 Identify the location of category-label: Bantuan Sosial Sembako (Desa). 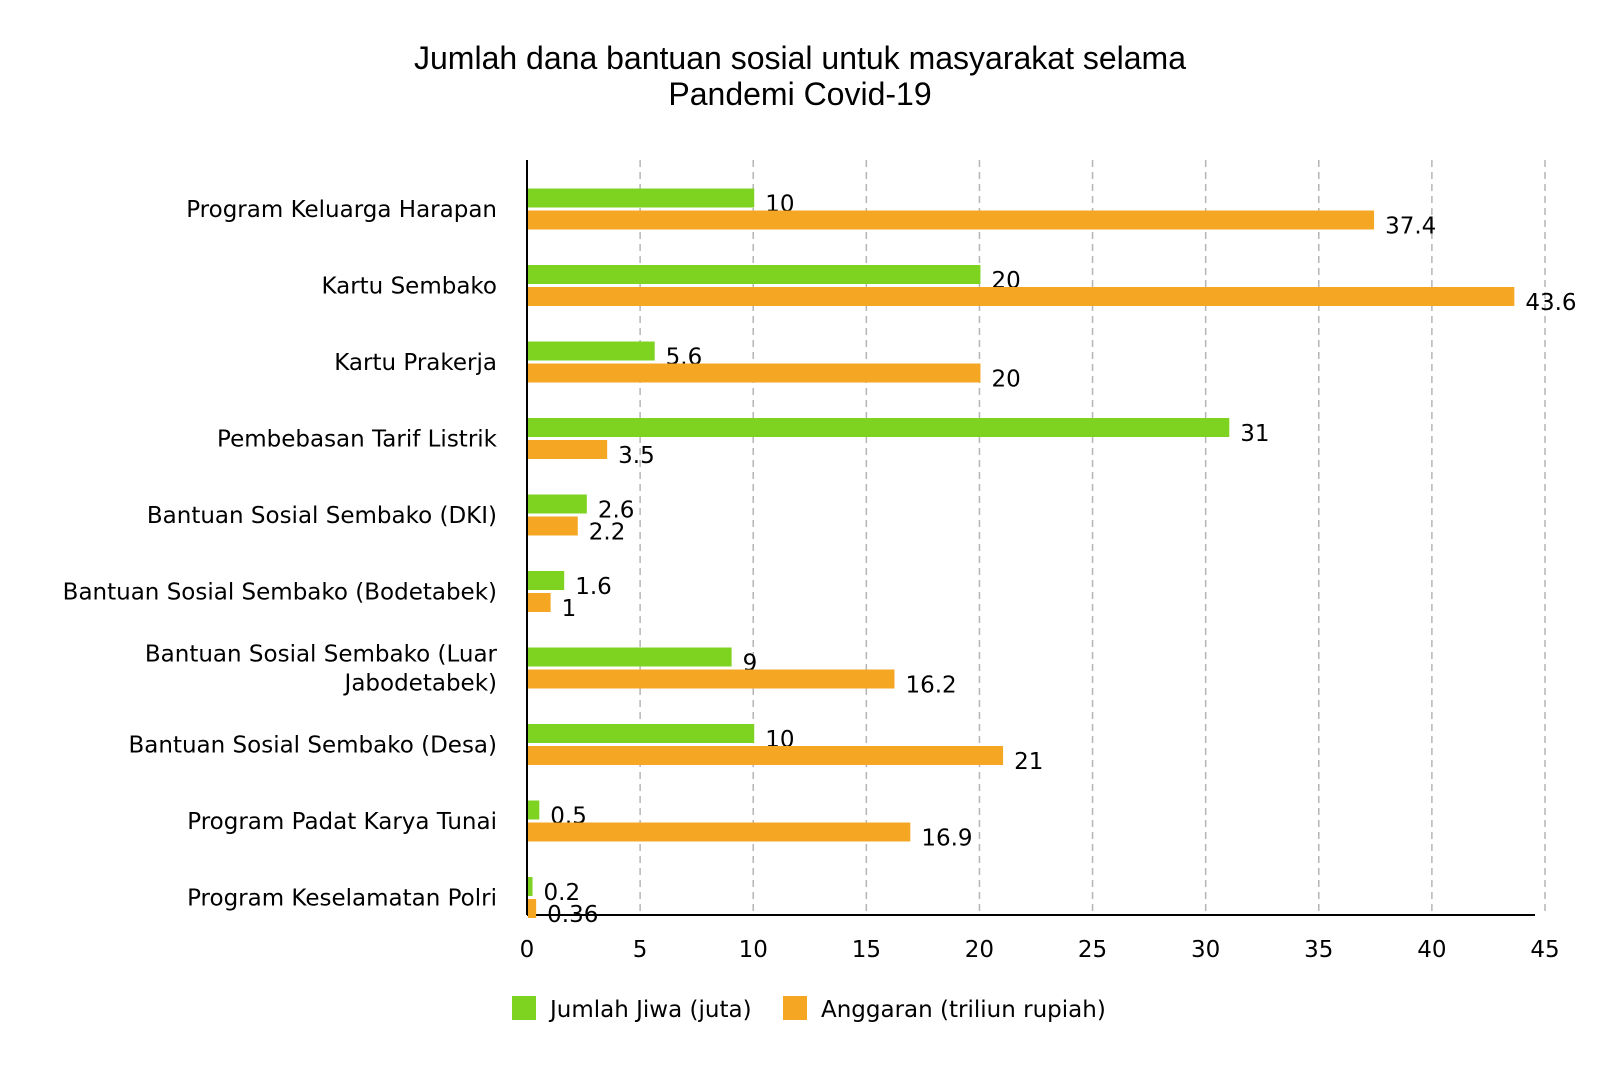
(313, 746).